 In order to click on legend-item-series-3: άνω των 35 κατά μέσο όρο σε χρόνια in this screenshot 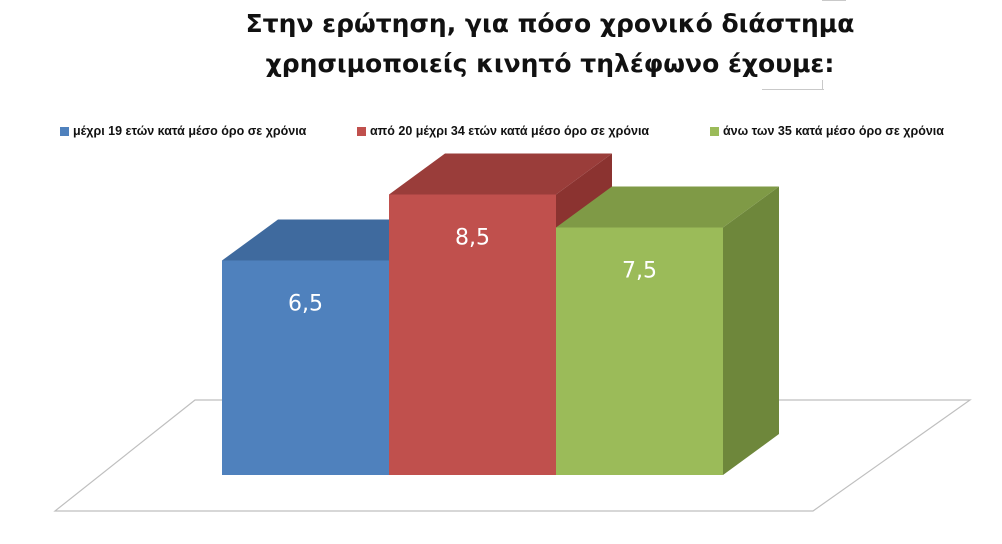, I will do `click(827, 131)`.